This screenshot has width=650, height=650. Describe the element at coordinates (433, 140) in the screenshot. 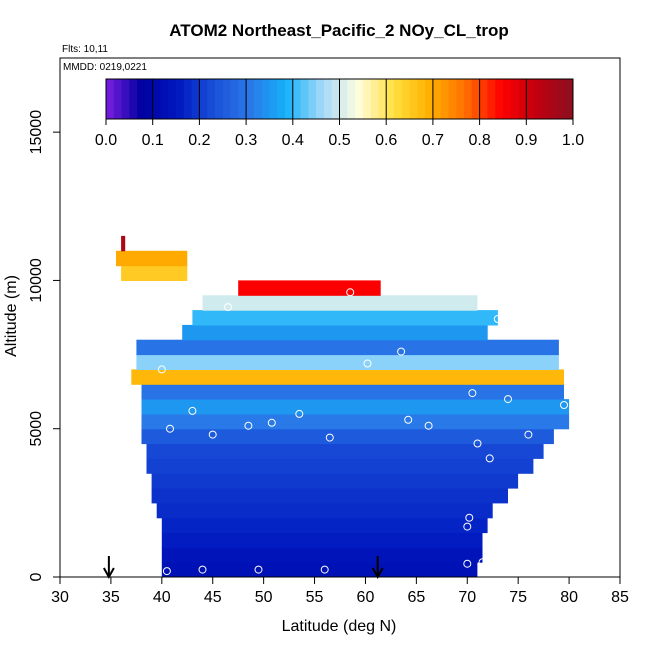

I see `colorbar-tick-label: 0.7` at that location.